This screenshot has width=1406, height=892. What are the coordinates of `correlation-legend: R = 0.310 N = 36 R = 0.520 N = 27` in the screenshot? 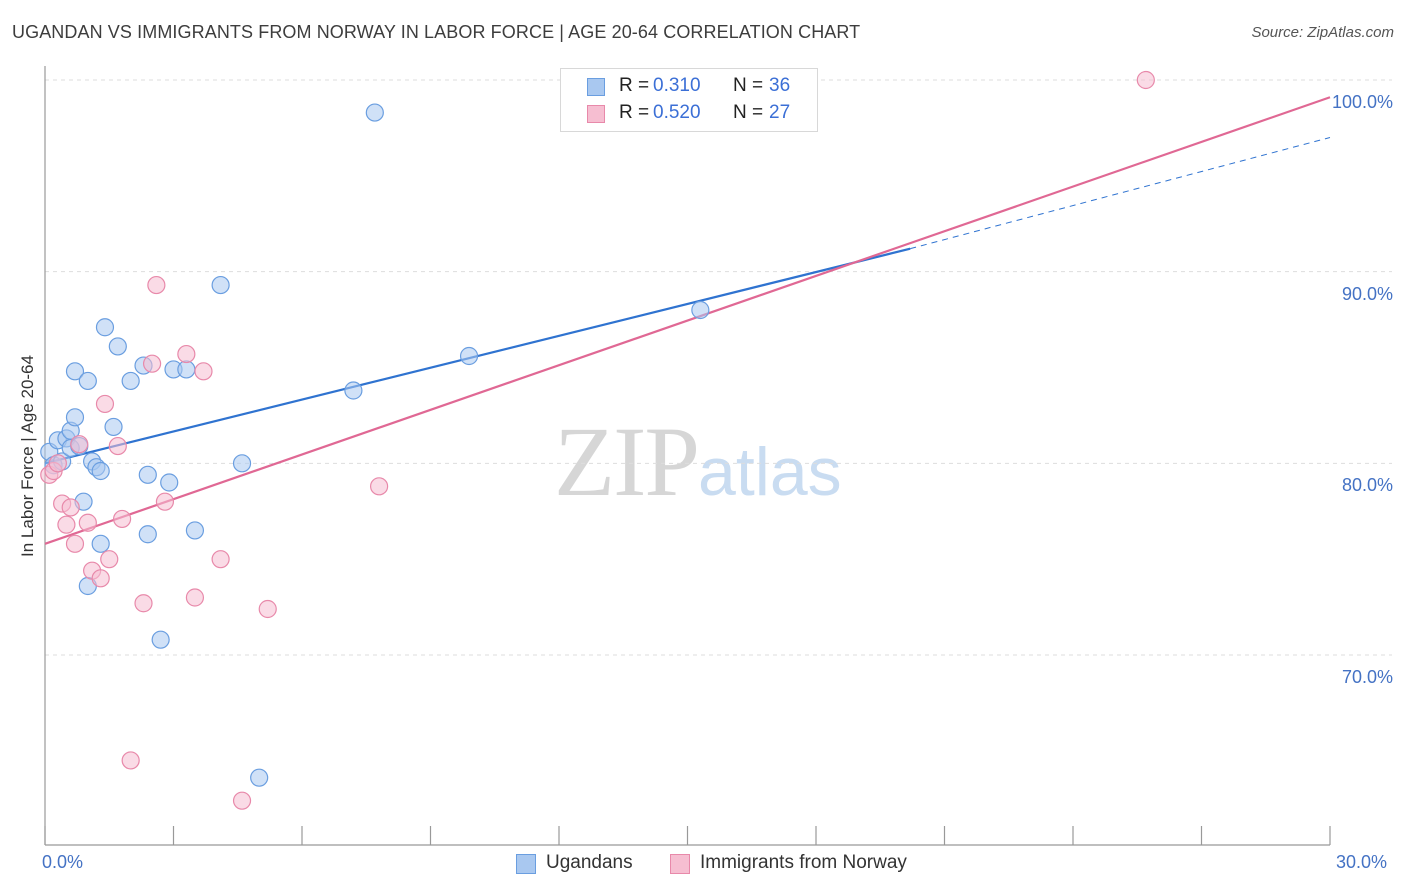 It's located at (689, 100).